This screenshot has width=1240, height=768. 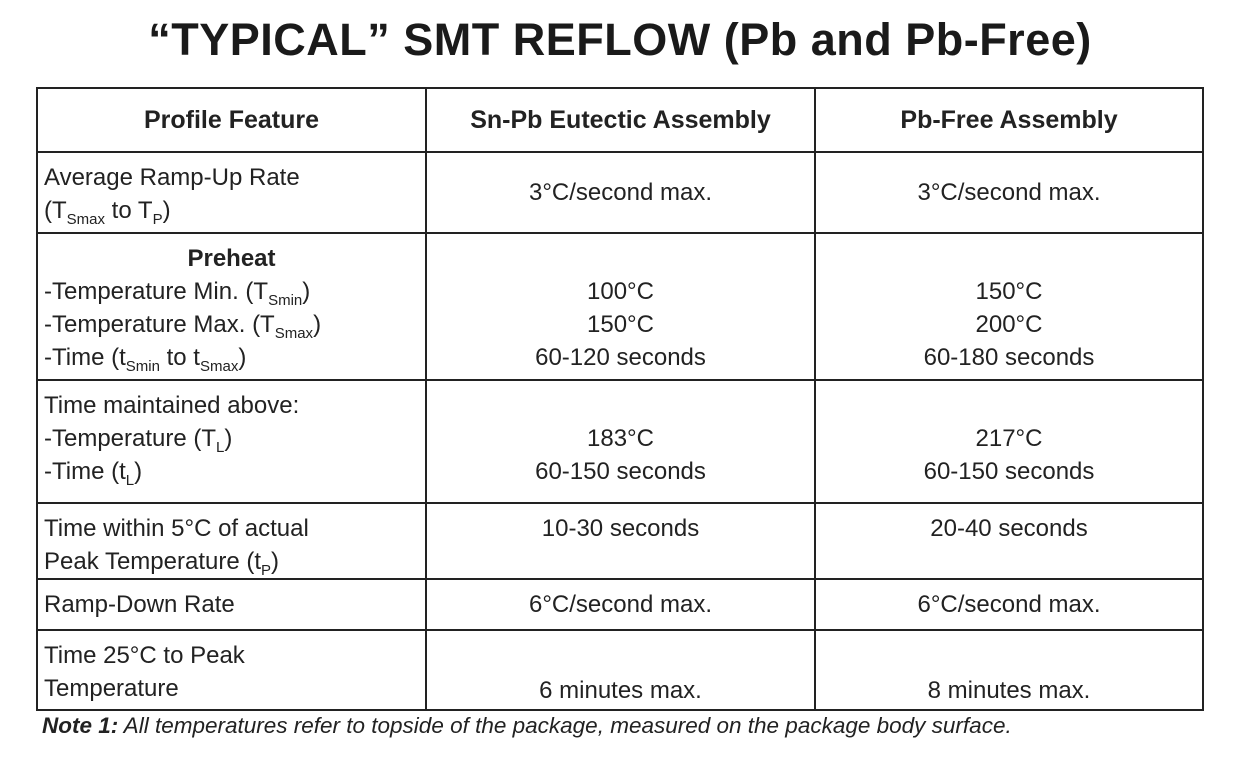 I want to click on feature-line: -Time (tSmin to tSmax), so click(x=231, y=357).